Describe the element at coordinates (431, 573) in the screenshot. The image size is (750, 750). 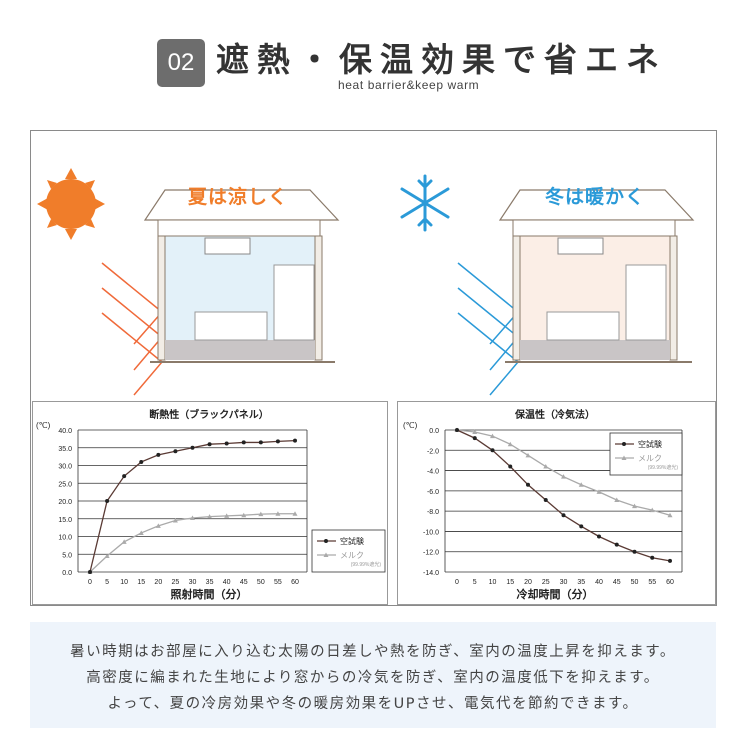
I see `y-tick-label: -14.0` at that location.